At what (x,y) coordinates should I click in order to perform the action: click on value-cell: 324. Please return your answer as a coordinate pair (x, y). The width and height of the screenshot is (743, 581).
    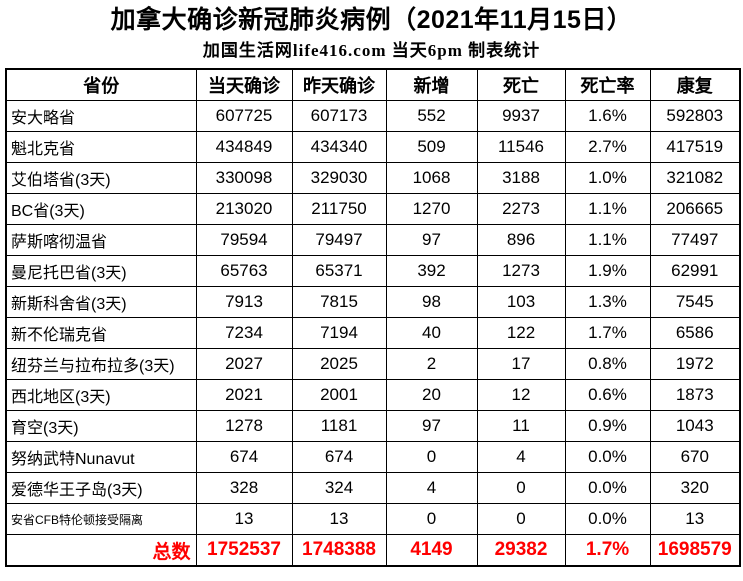
    Looking at the image, I should click on (339, 488).